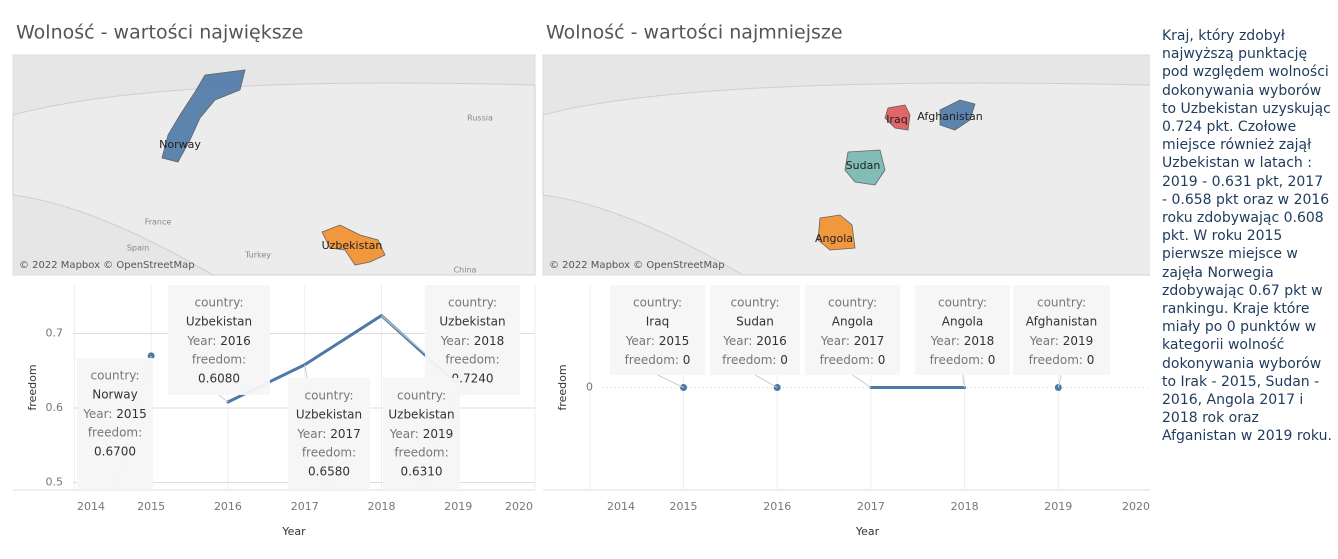 Image resolution: width=1338 pixels, height=559 pixels. Describe the element at coordinates (345, 434) in the screenshot. I see `tooltip-year: 2017` at that location.